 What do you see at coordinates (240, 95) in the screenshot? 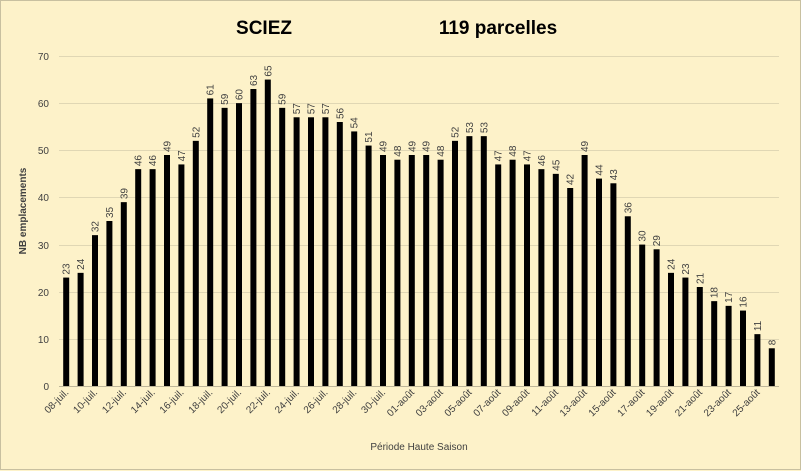
I see `data-label: 60` at bounding box center [240, 95].